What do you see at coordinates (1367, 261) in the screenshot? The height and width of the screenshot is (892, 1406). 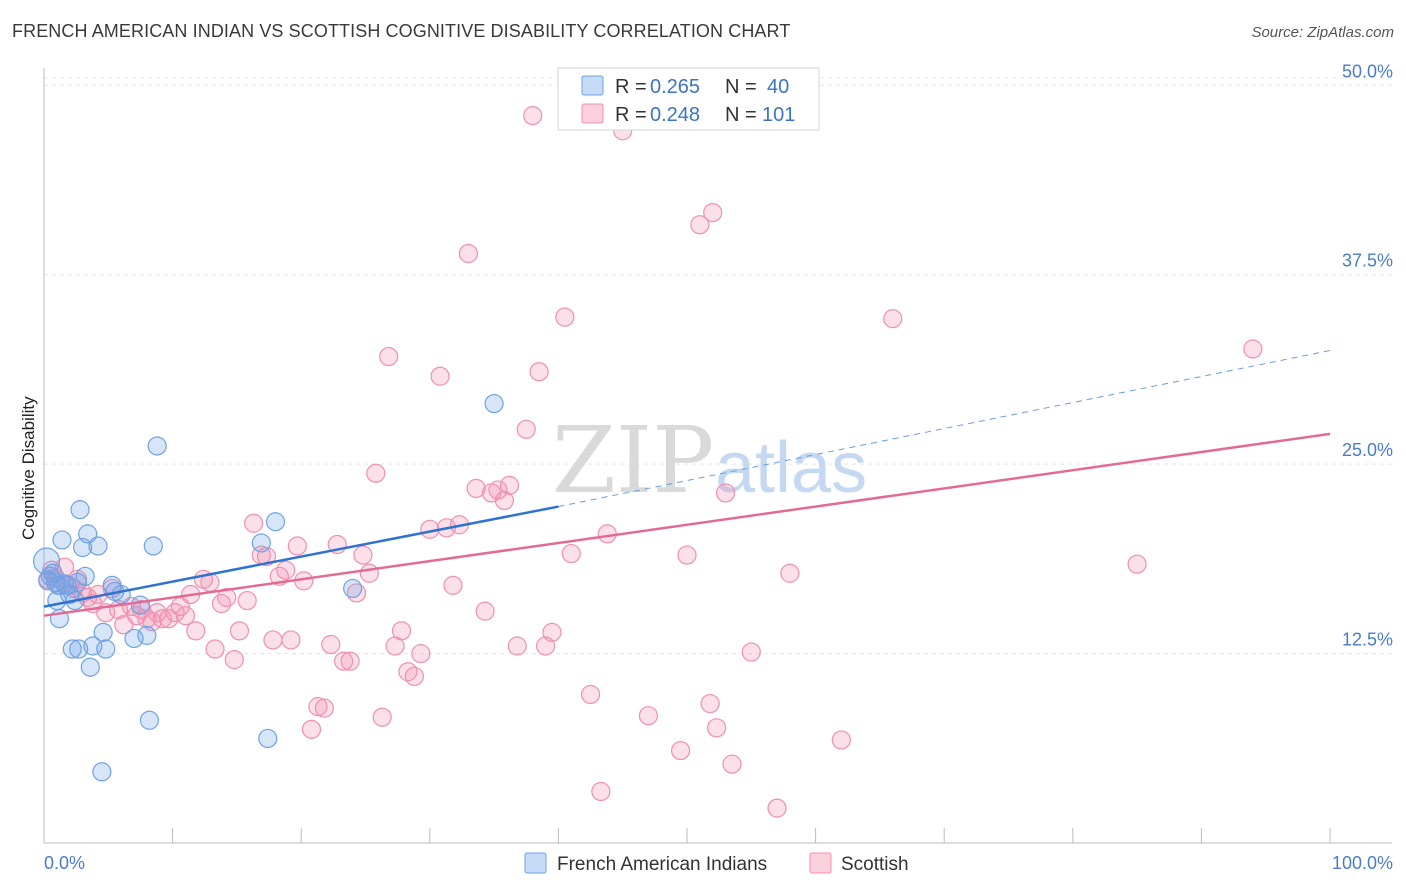 I see `y-tick-label-2: 37.5%` at bounding box center [1367, 261].